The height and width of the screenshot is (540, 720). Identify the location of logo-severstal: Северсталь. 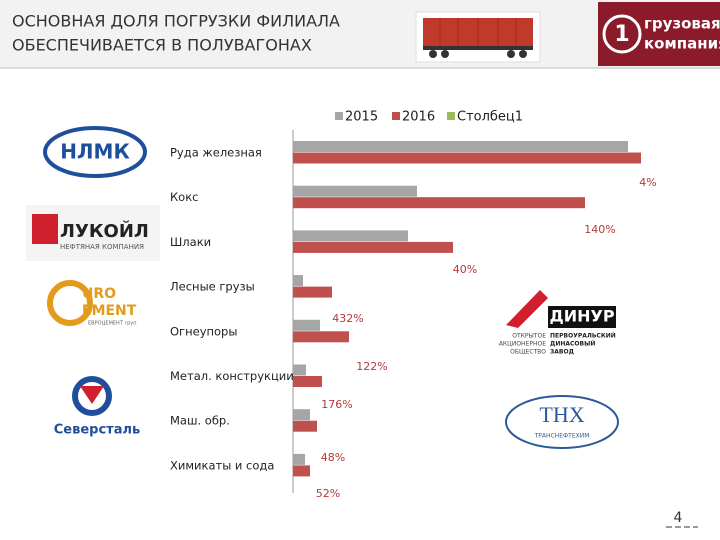
(97, 407).